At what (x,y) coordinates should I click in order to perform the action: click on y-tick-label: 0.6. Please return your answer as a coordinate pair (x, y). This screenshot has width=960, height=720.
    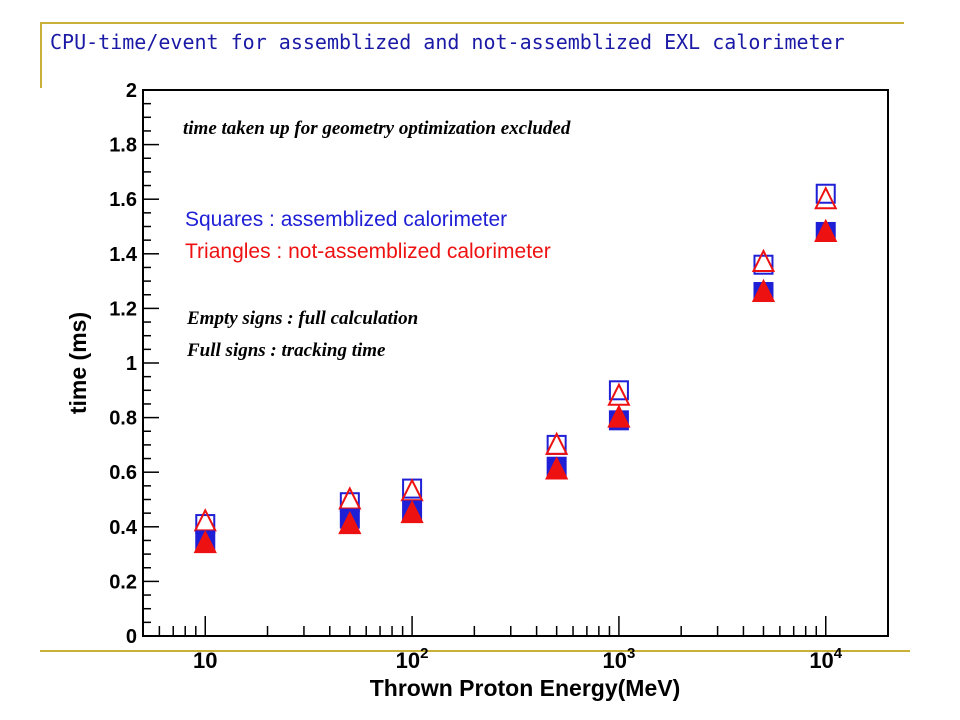
    Looking at the image, I should click on (123, 473).